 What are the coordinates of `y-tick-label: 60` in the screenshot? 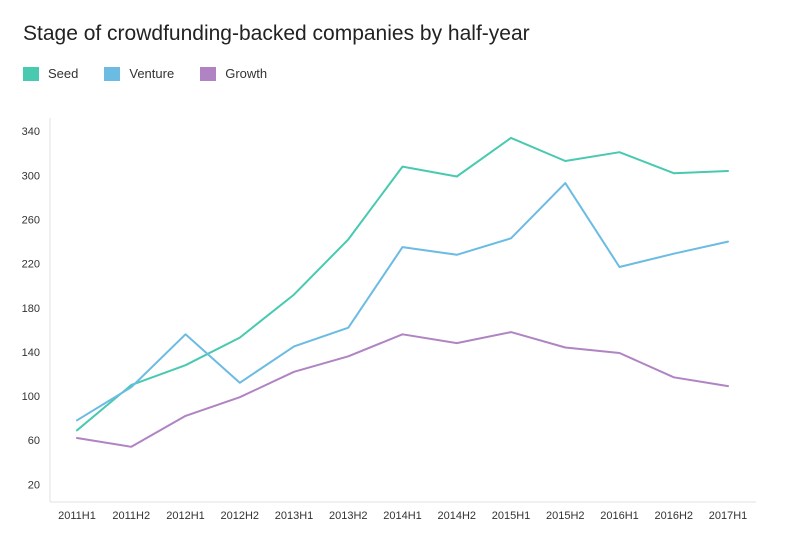 It's located at (34, 441).